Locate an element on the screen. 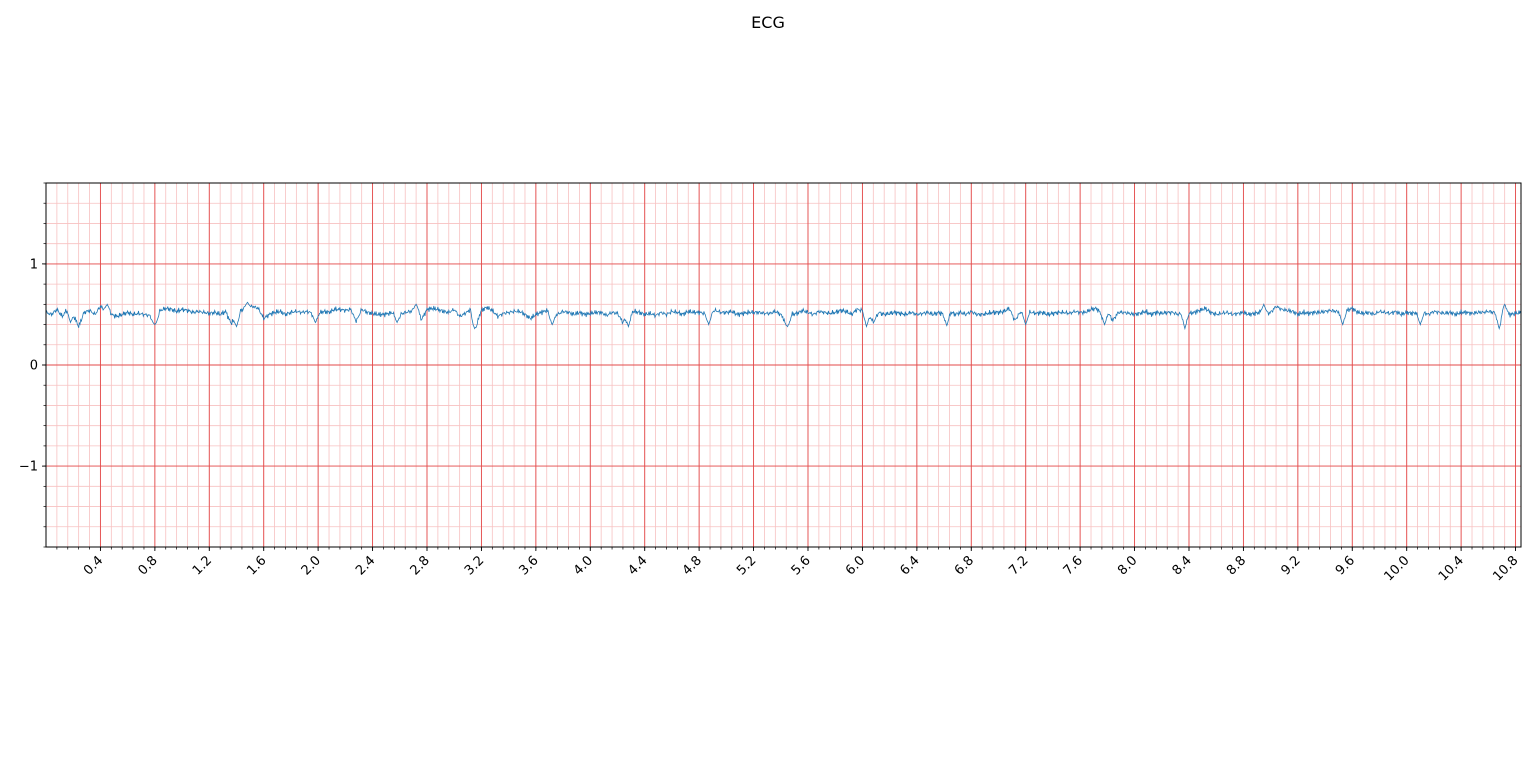 This screenshot has width=1536, height=762. x-tick-label: 4.4 is located at coordinates (637, 565).